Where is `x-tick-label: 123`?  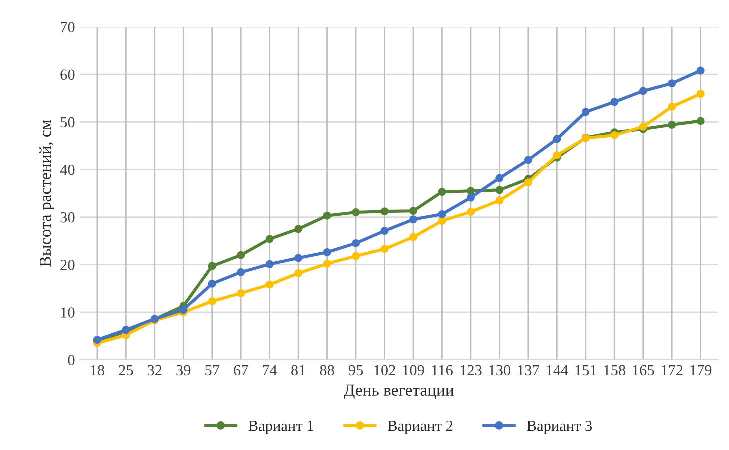
x-tick-label: 123 is located at coordinates (471, 370).